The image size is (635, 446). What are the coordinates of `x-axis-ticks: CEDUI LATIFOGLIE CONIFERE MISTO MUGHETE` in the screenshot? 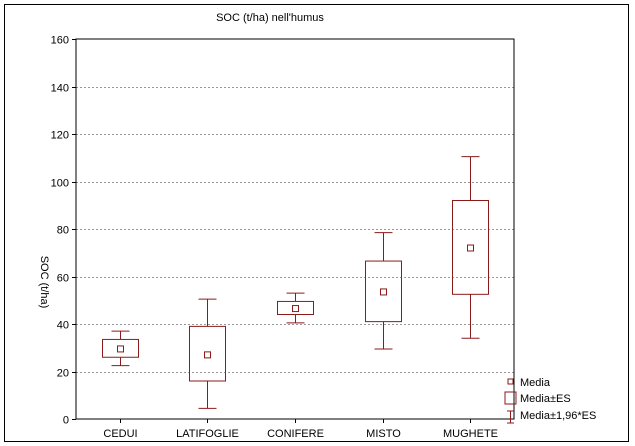 It's located at (300, 429).